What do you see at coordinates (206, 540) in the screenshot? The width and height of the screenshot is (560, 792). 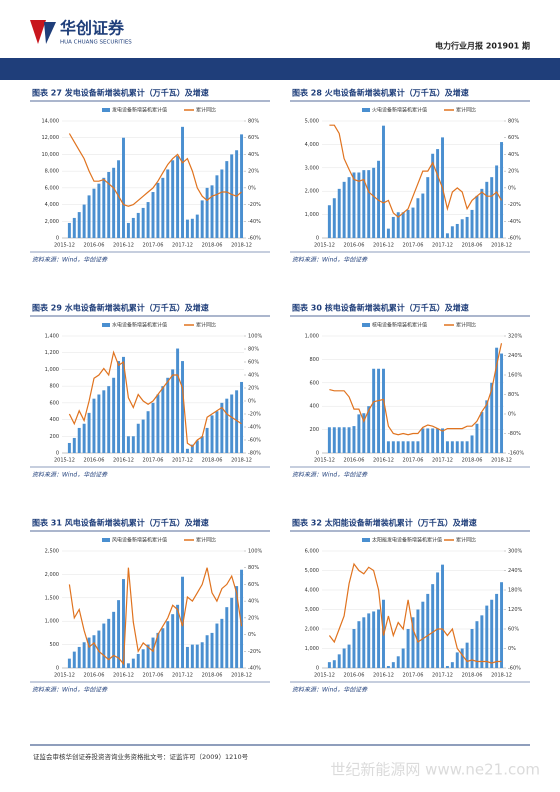 I see `legend-label: 累计同比` at bounding box center [206, 540].